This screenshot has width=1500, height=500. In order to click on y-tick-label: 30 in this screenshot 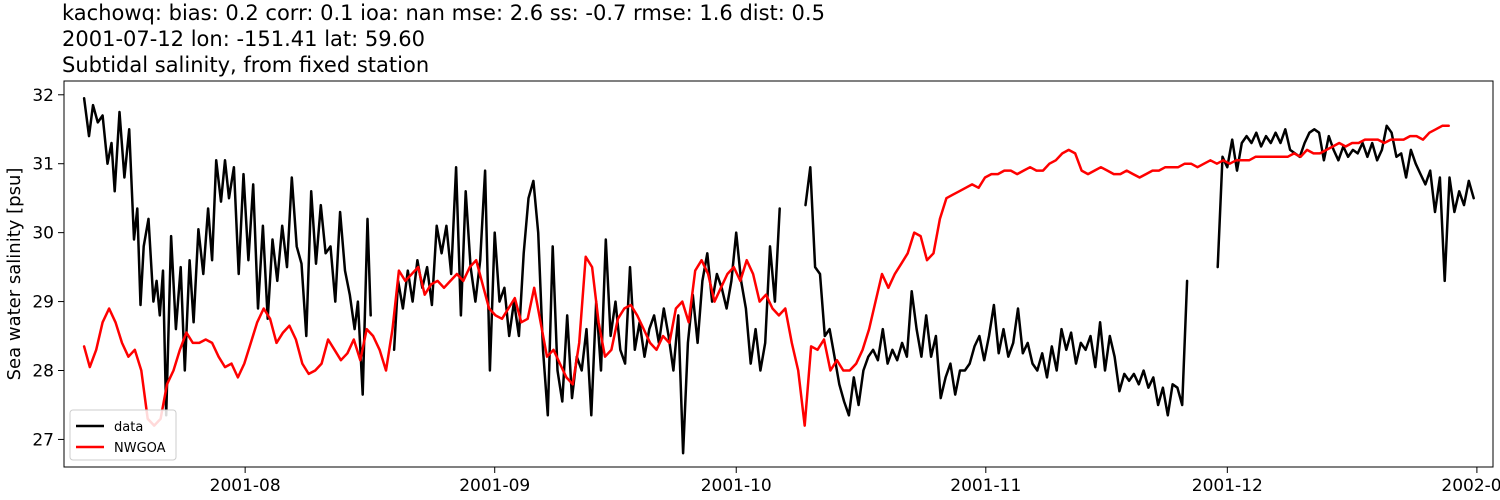, I will do `click(43, 234)`.